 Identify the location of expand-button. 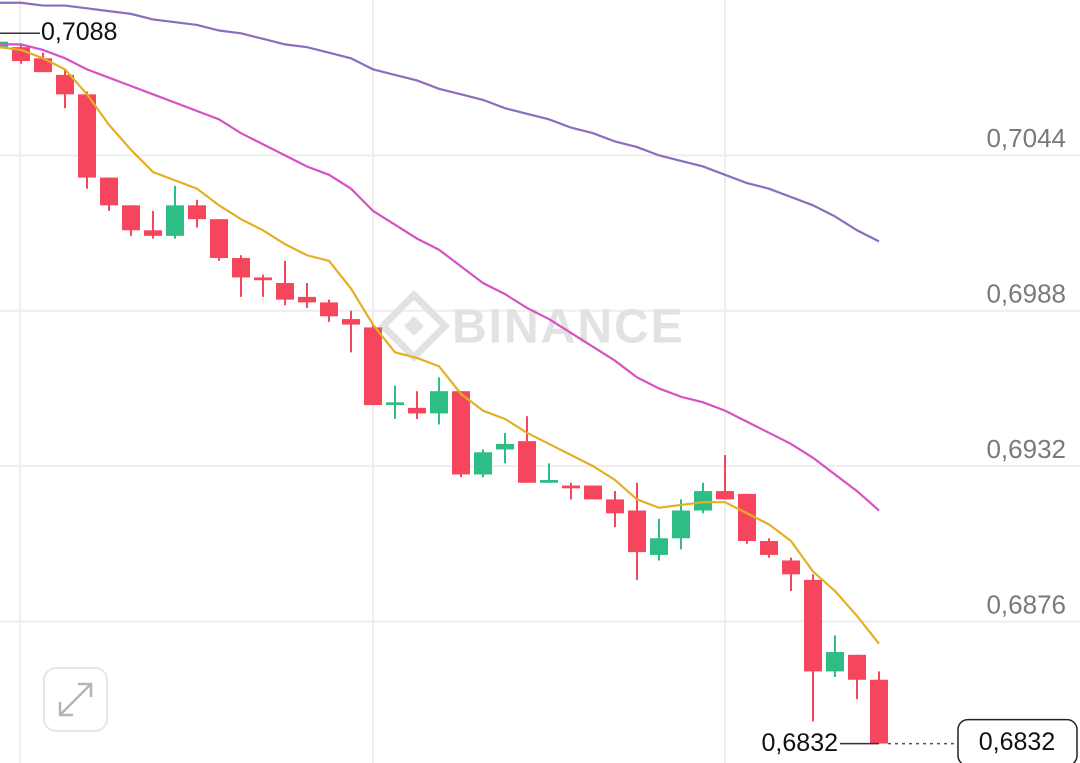
(75, 699).